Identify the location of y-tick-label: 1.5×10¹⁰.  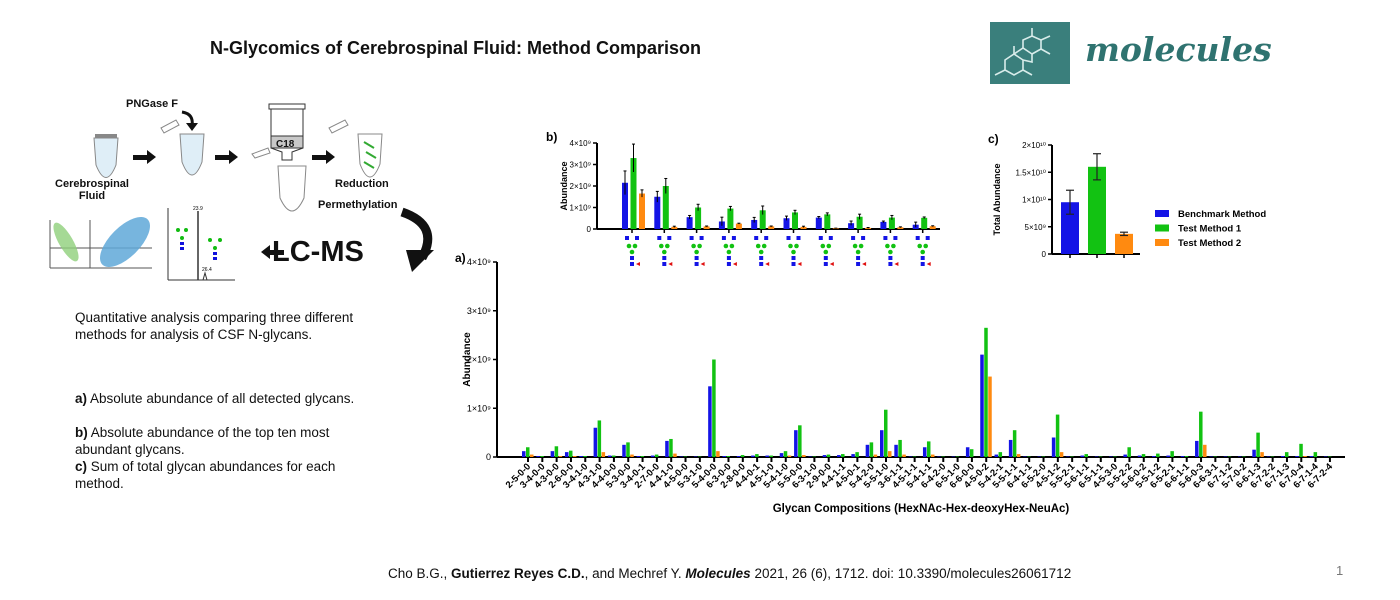
(1030, 172).